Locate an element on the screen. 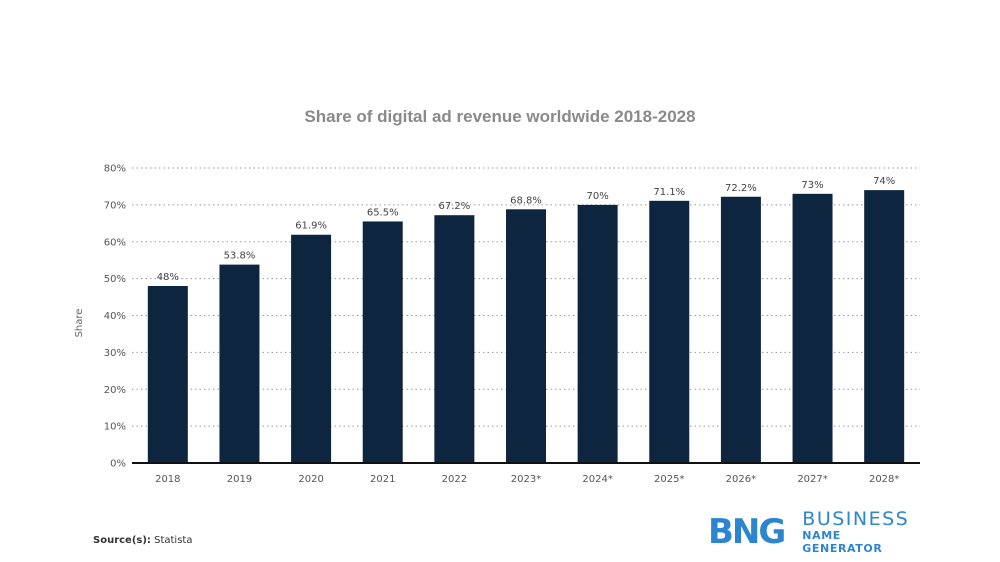 This screenshot has height=562, width=1000. bar-2018 is located at coordinates (167, 374).